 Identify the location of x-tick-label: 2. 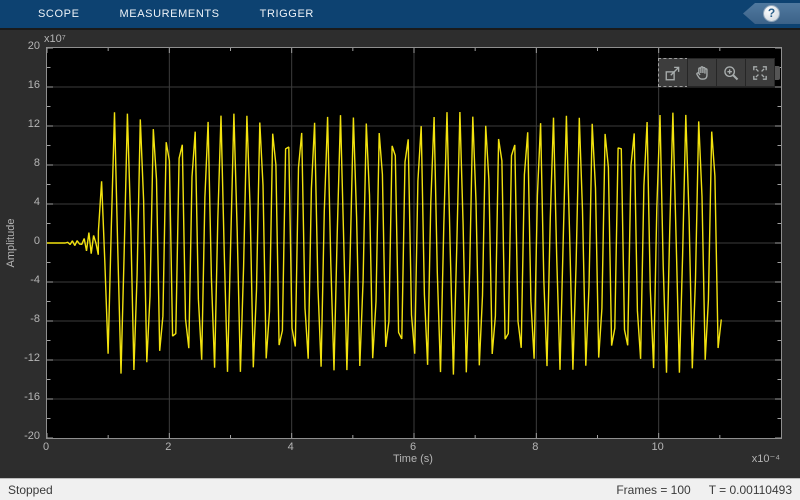
(168, 447).